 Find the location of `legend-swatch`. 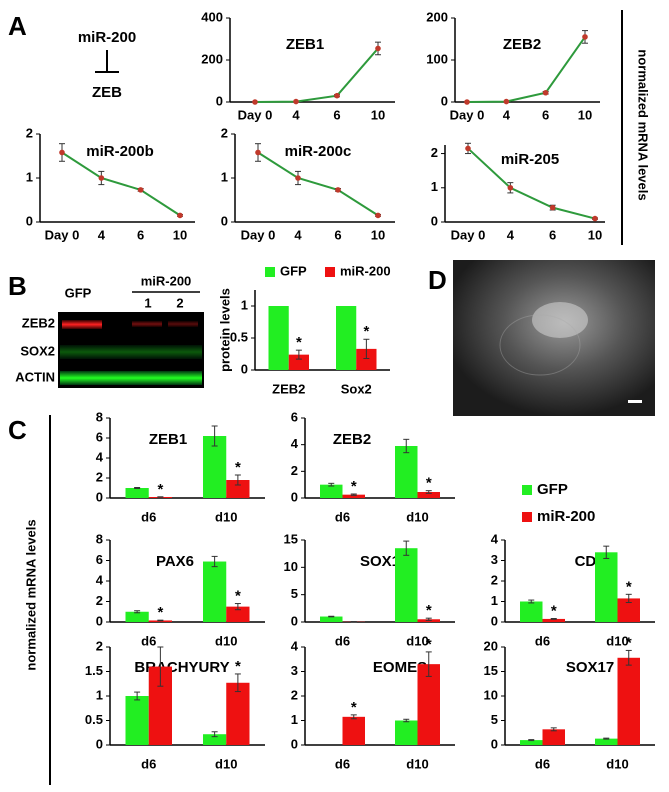

legend-swatch is located at coordinates (330, 272).